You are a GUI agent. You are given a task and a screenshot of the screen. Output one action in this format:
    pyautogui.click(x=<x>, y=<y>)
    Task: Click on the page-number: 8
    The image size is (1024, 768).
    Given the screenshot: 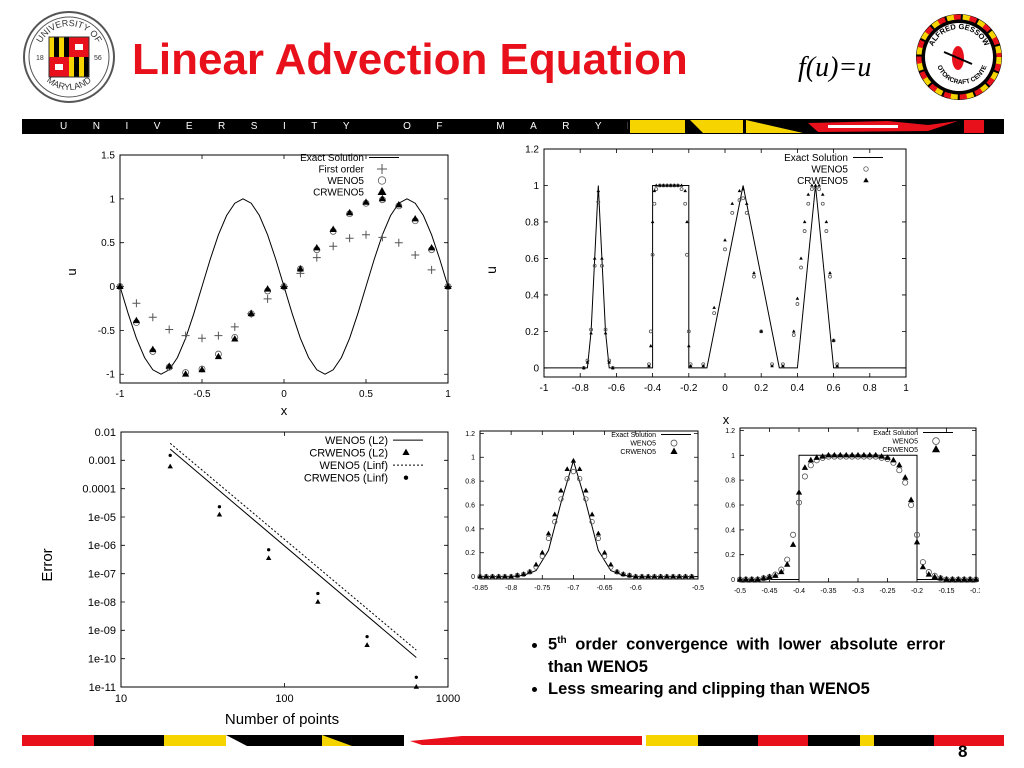 What is the action you would take?
    pyautogui.click(x=963, y=751)
    